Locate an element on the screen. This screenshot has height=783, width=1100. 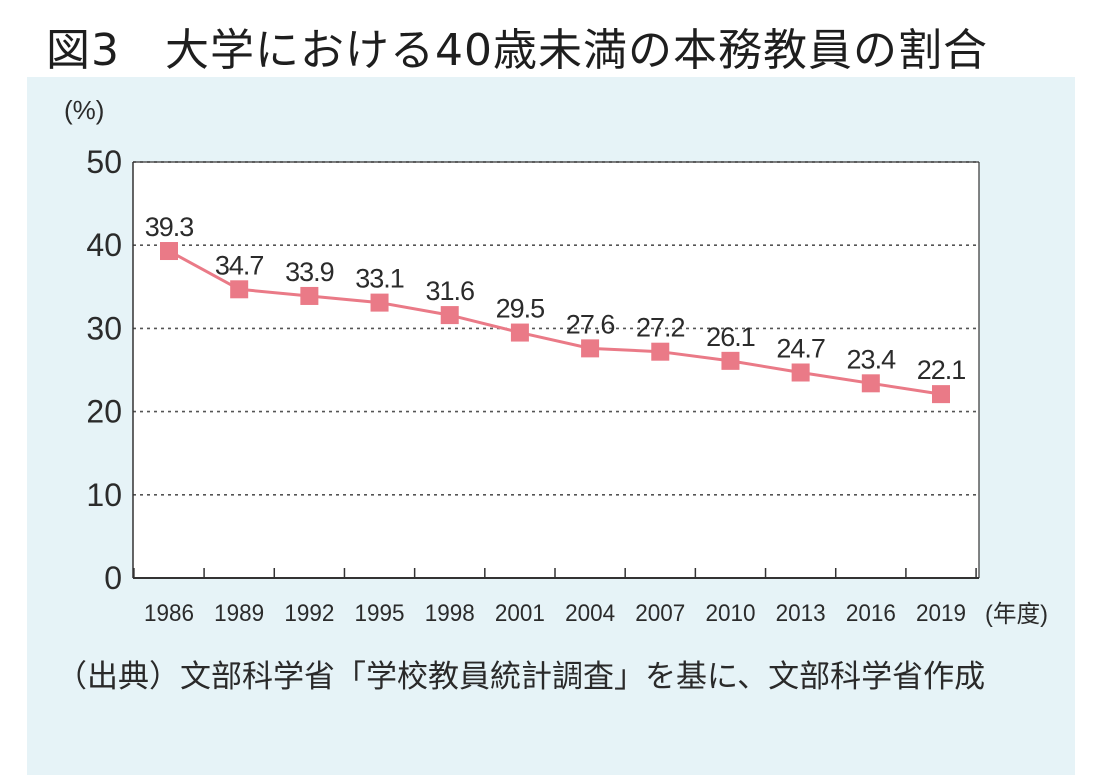
x-tick-label: 2019 is located at coordinates (941, 613).